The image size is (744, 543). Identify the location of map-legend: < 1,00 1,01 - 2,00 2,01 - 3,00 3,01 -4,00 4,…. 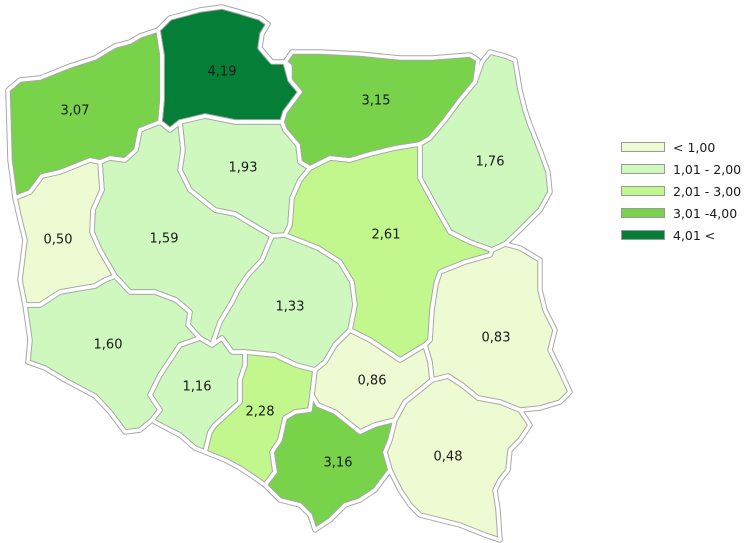
(681, 191).